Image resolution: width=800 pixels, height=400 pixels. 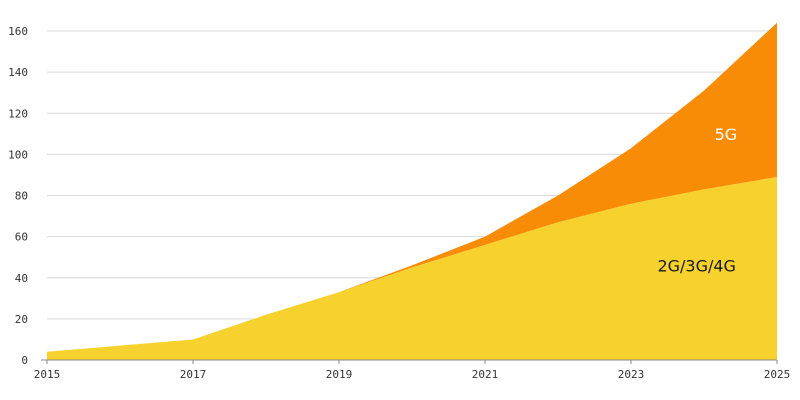 I want to click on x-tick-label: 2015, so click(x=47, y=374).